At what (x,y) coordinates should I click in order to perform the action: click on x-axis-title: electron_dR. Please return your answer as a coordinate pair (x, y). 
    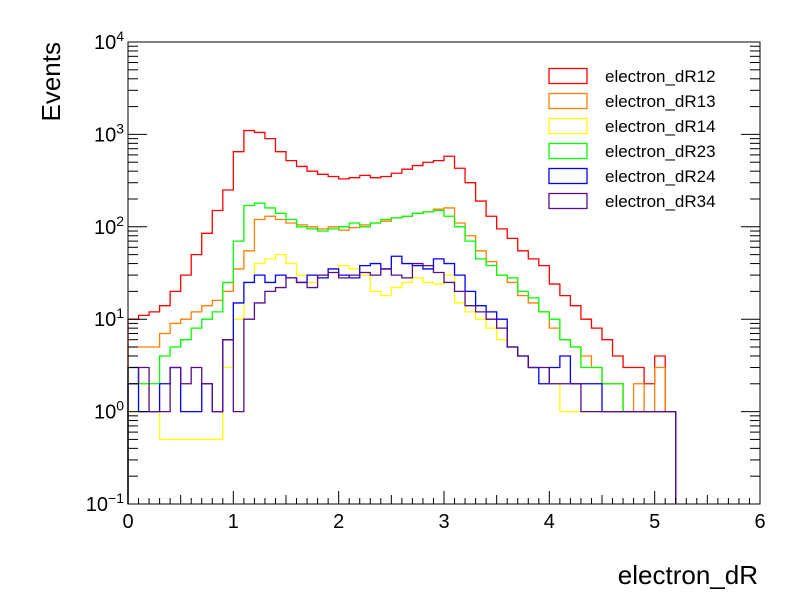
    Looking at the image, I should click on (688, 575).